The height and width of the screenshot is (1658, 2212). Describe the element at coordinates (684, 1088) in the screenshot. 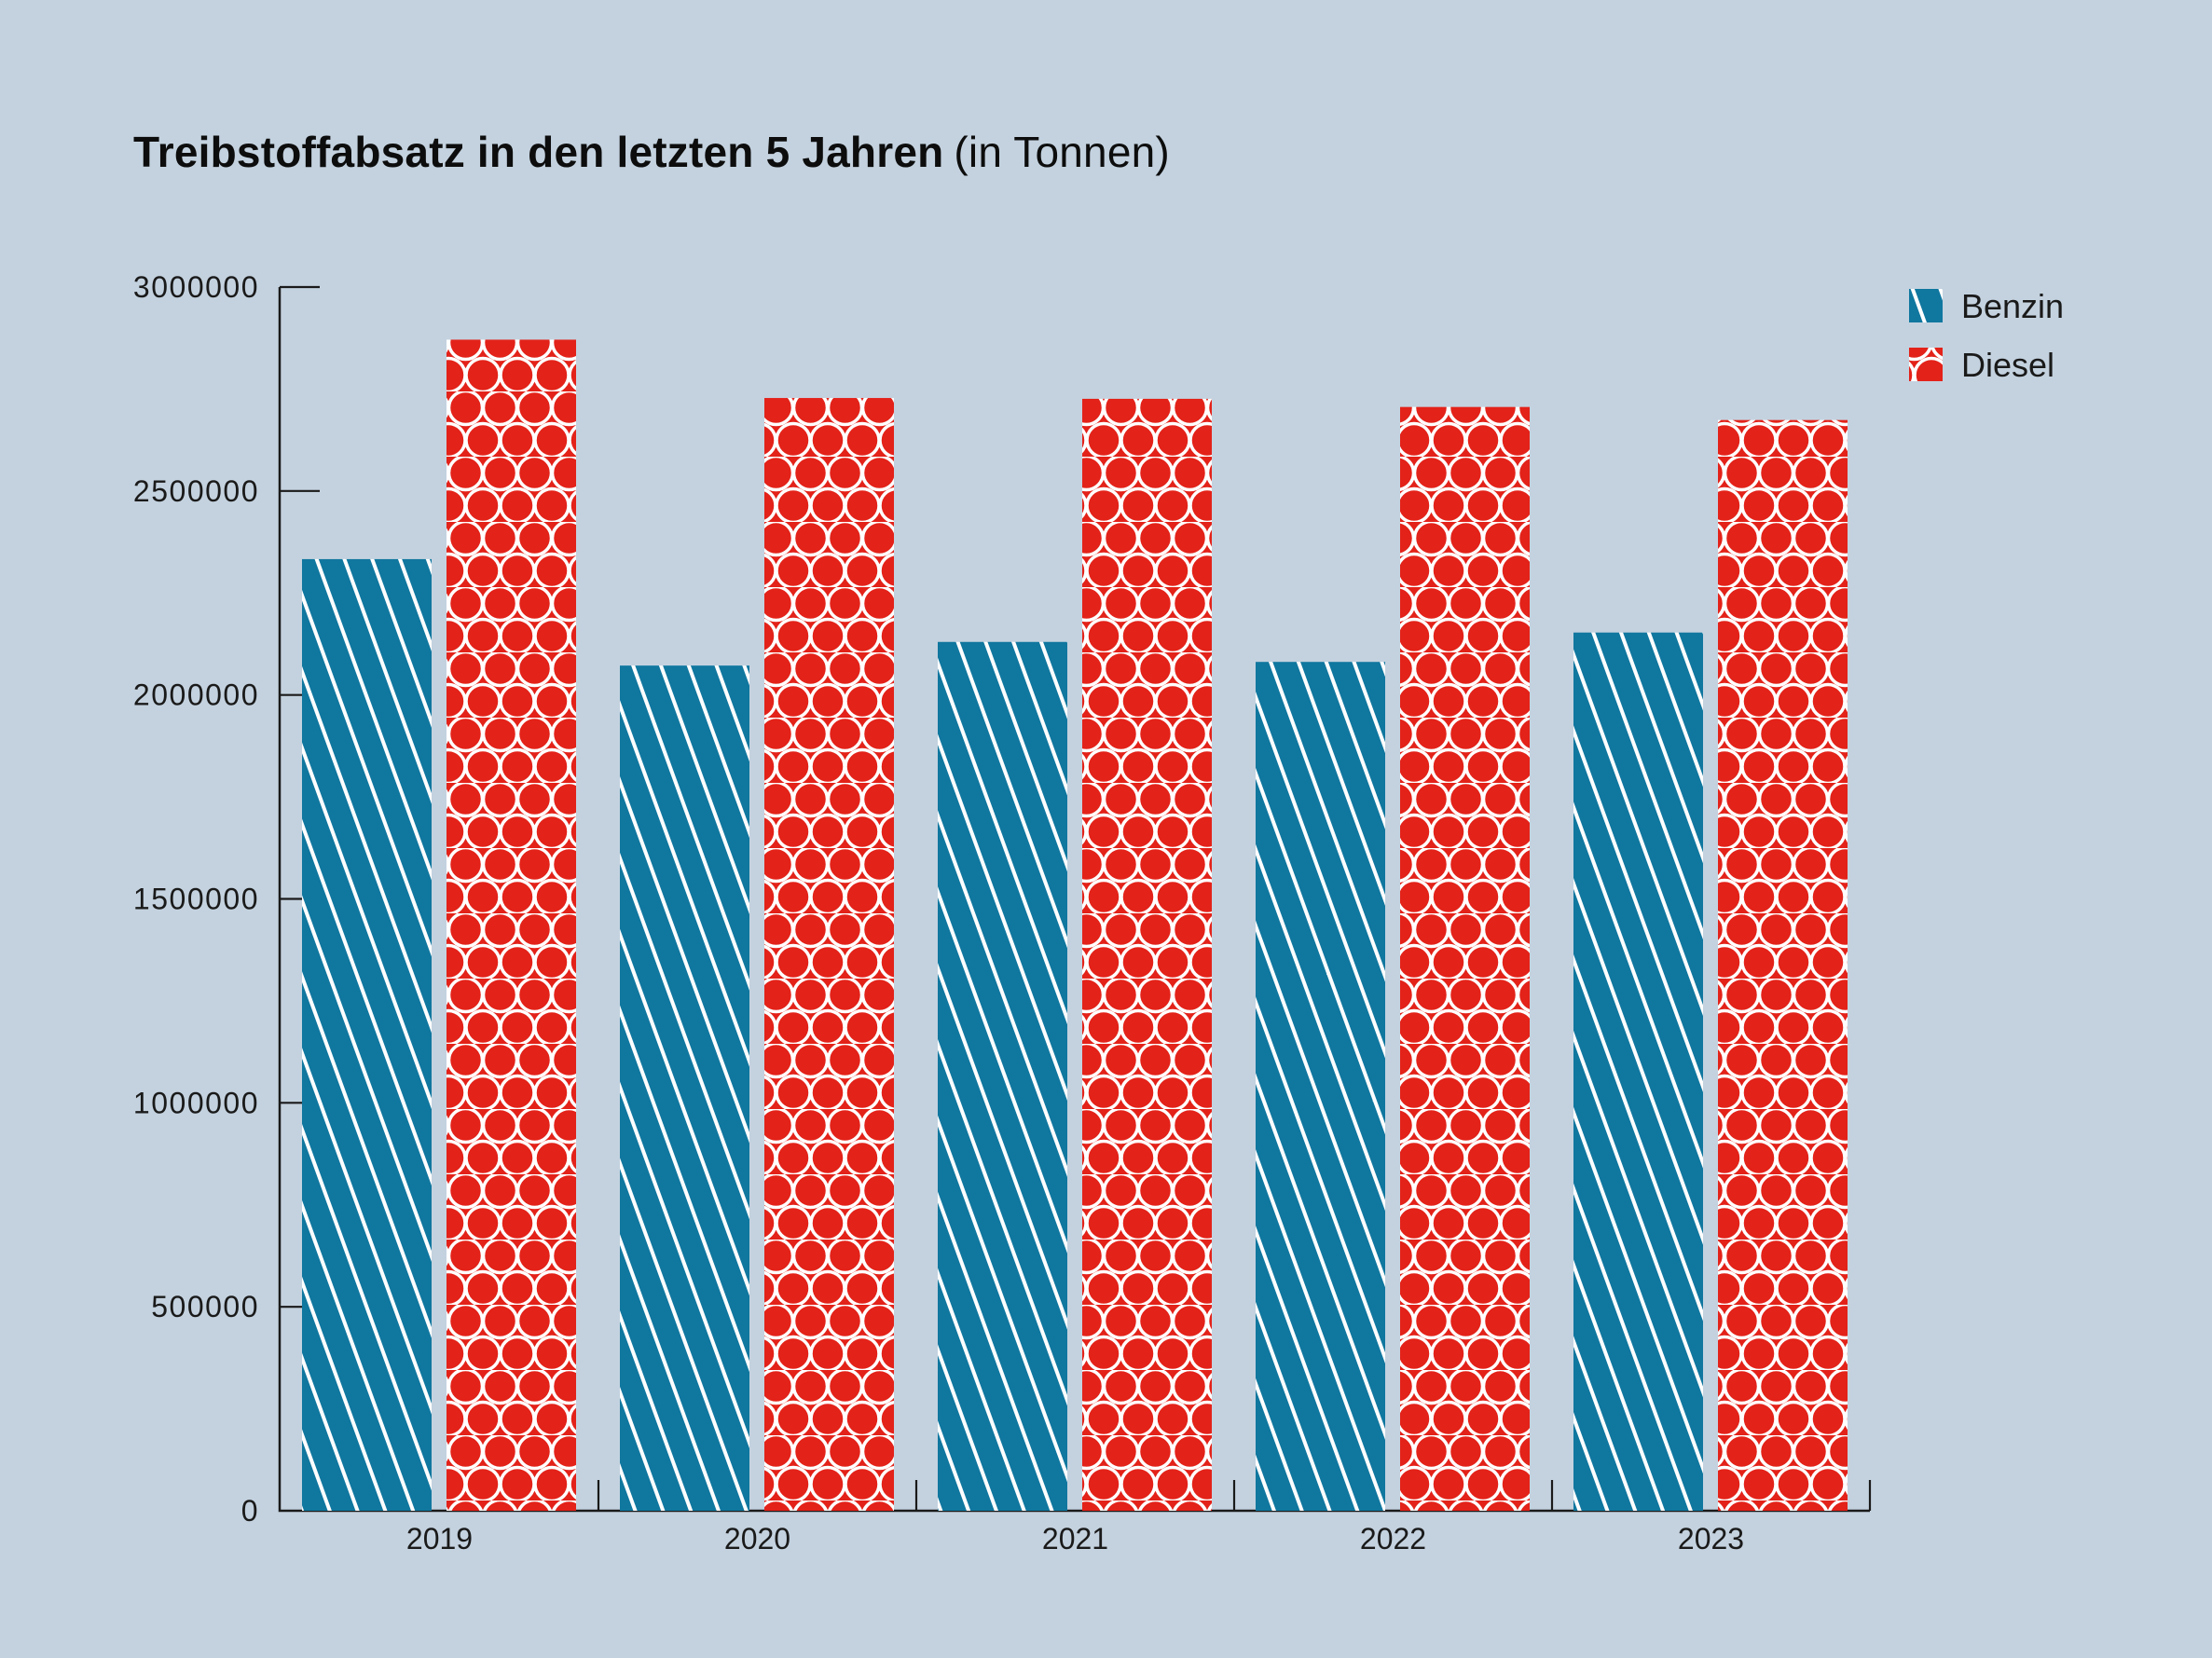

I see `bar-benzin-2020` at that location.